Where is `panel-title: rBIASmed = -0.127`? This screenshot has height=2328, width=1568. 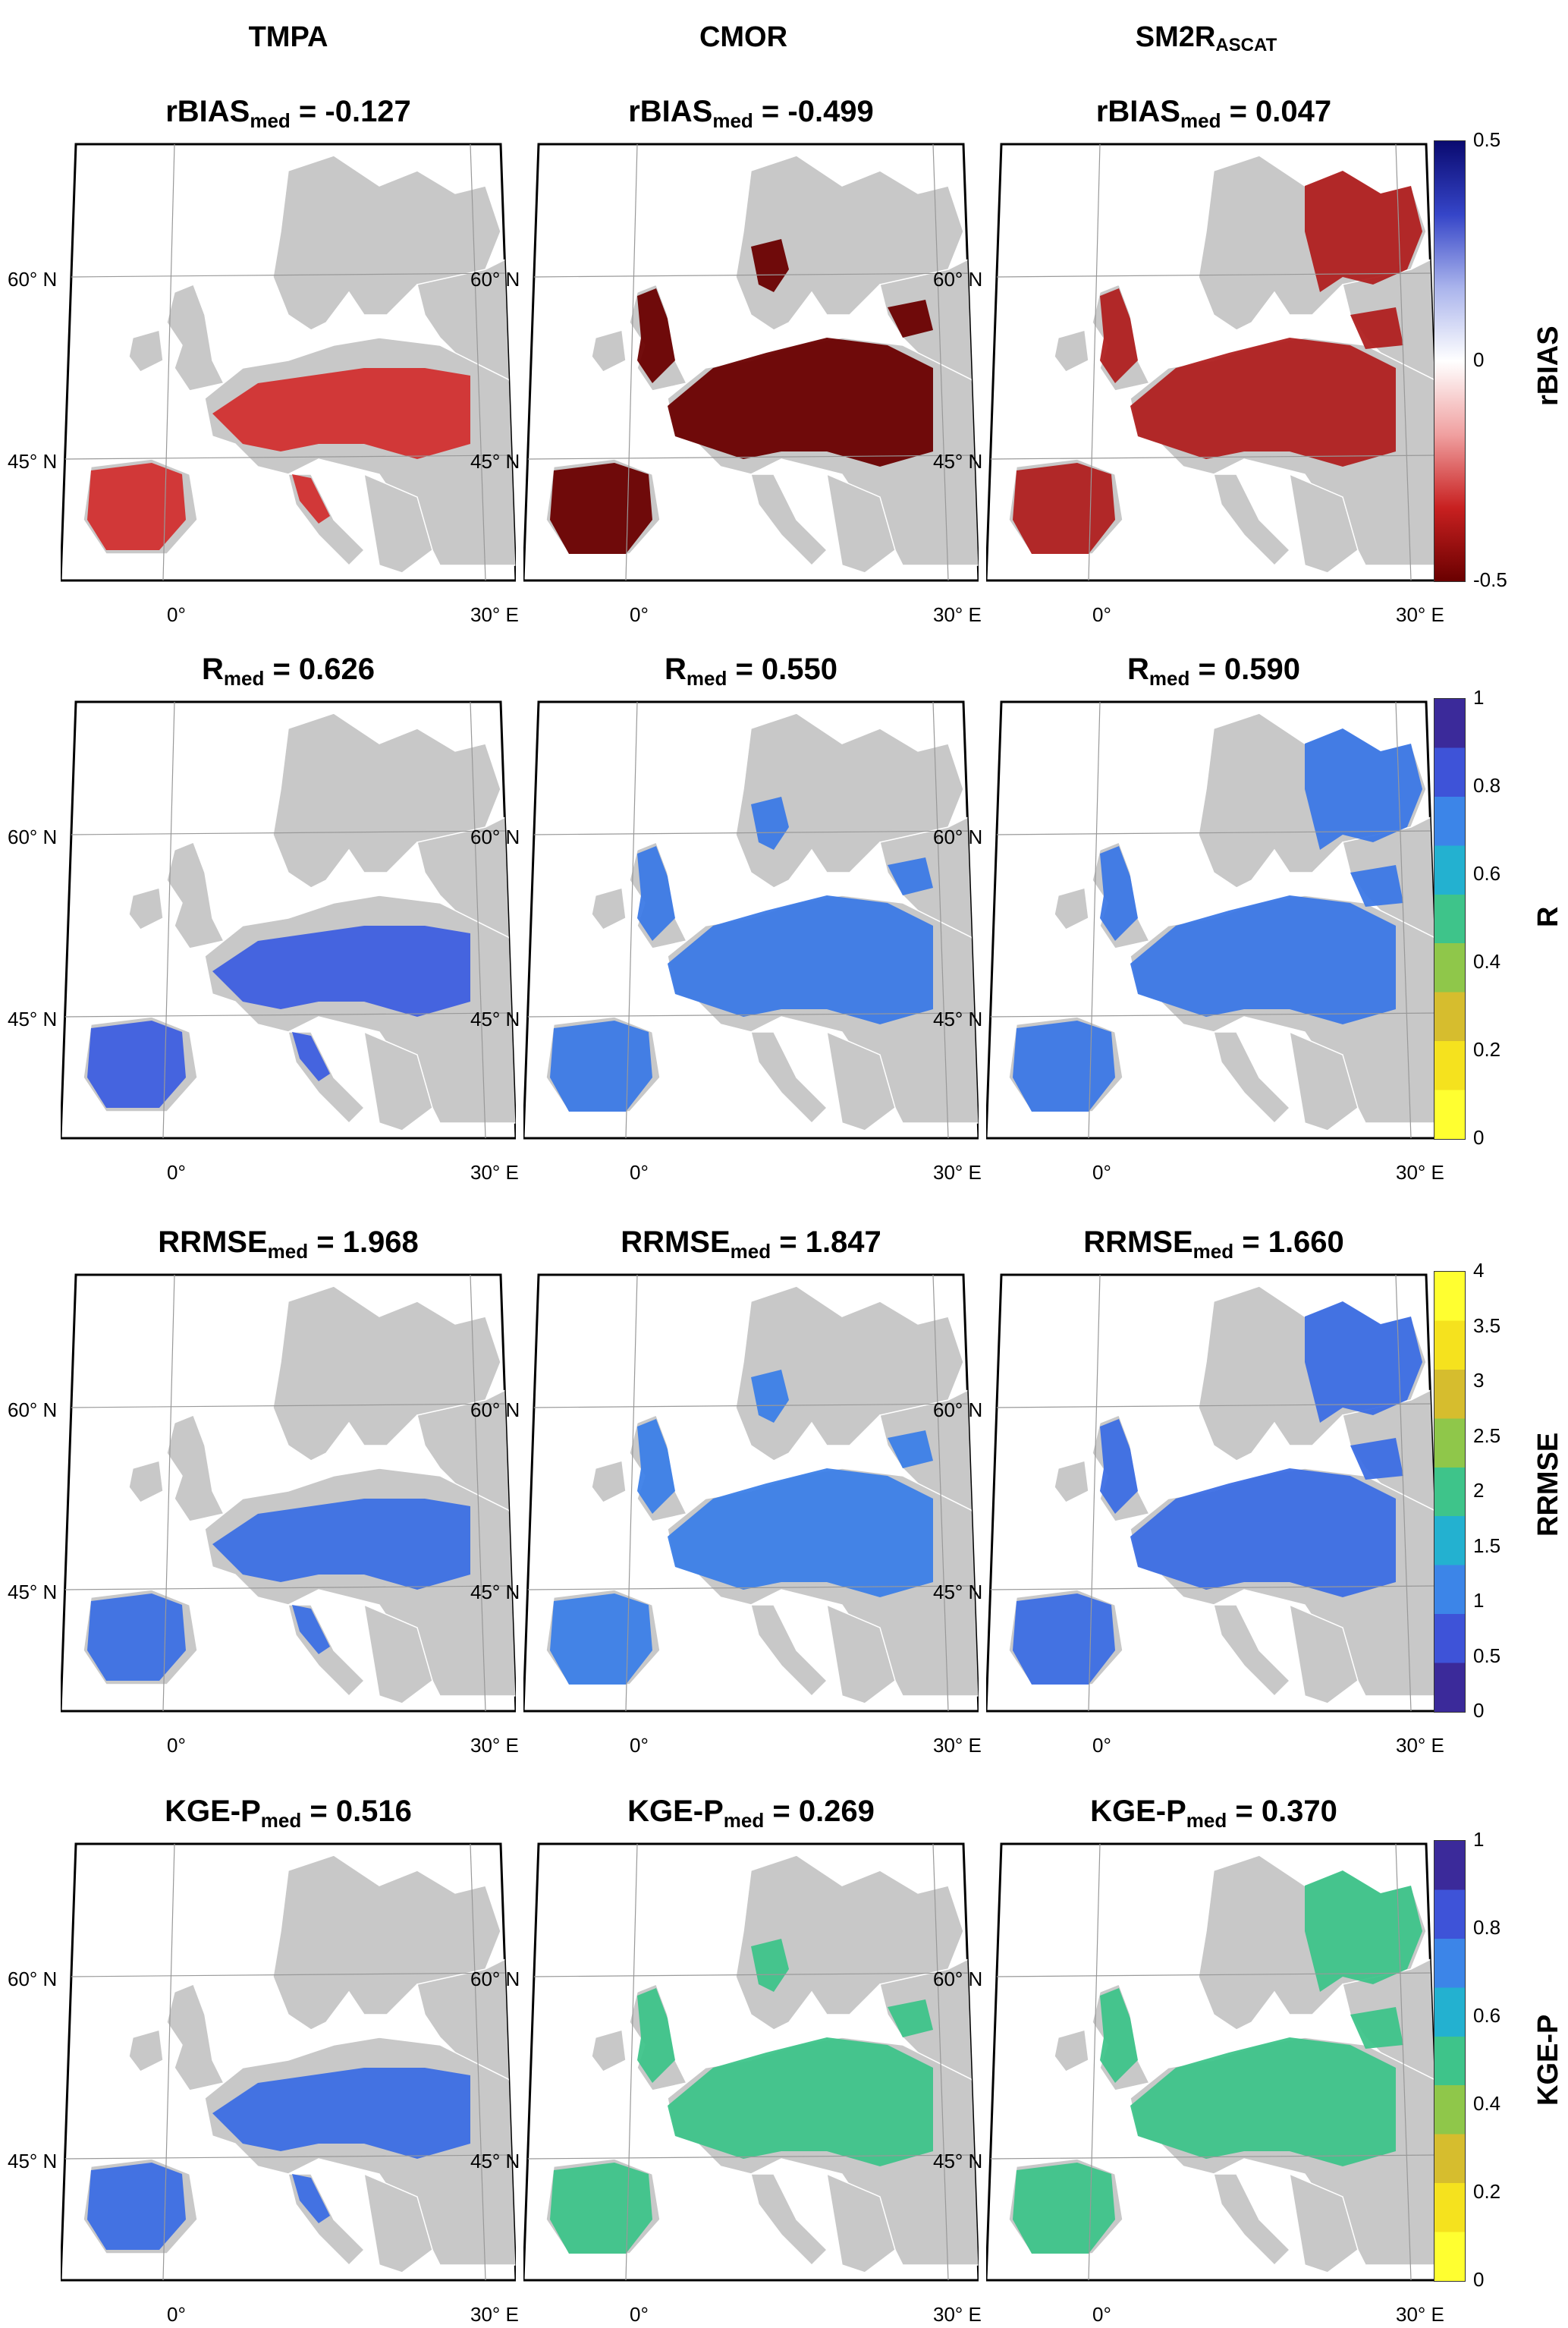
panel-title: rBIASmed = -0.127 is located at coordinates (288, 114).